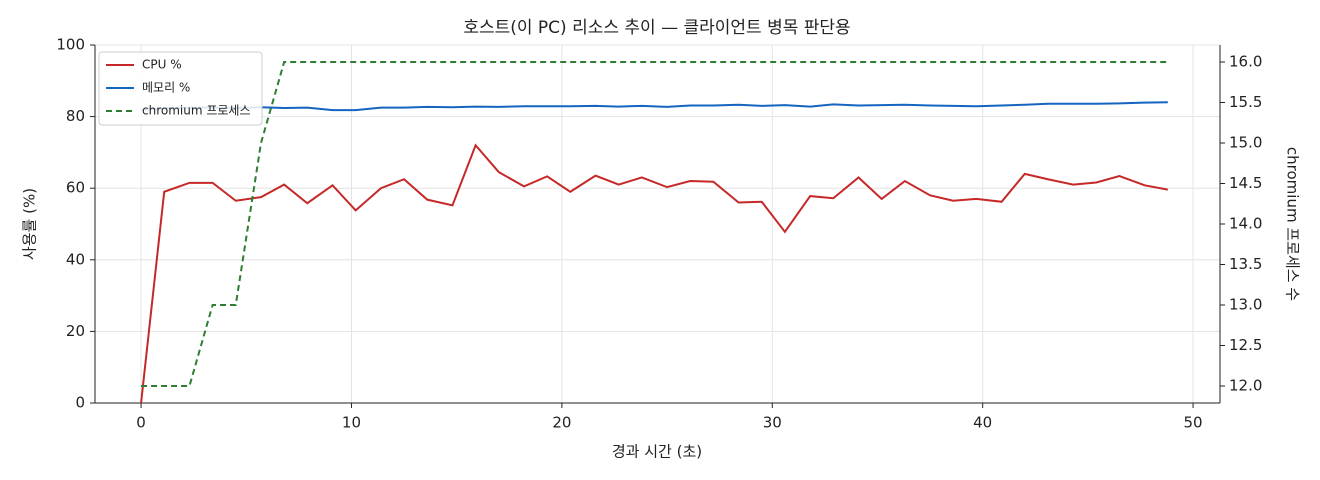 The width and height of the screenshot is (1320, 480). What do you see at coordinates (80, 403) in the screenshot?
I see `y-tick-label: 0` at bounding box center [80, 403].